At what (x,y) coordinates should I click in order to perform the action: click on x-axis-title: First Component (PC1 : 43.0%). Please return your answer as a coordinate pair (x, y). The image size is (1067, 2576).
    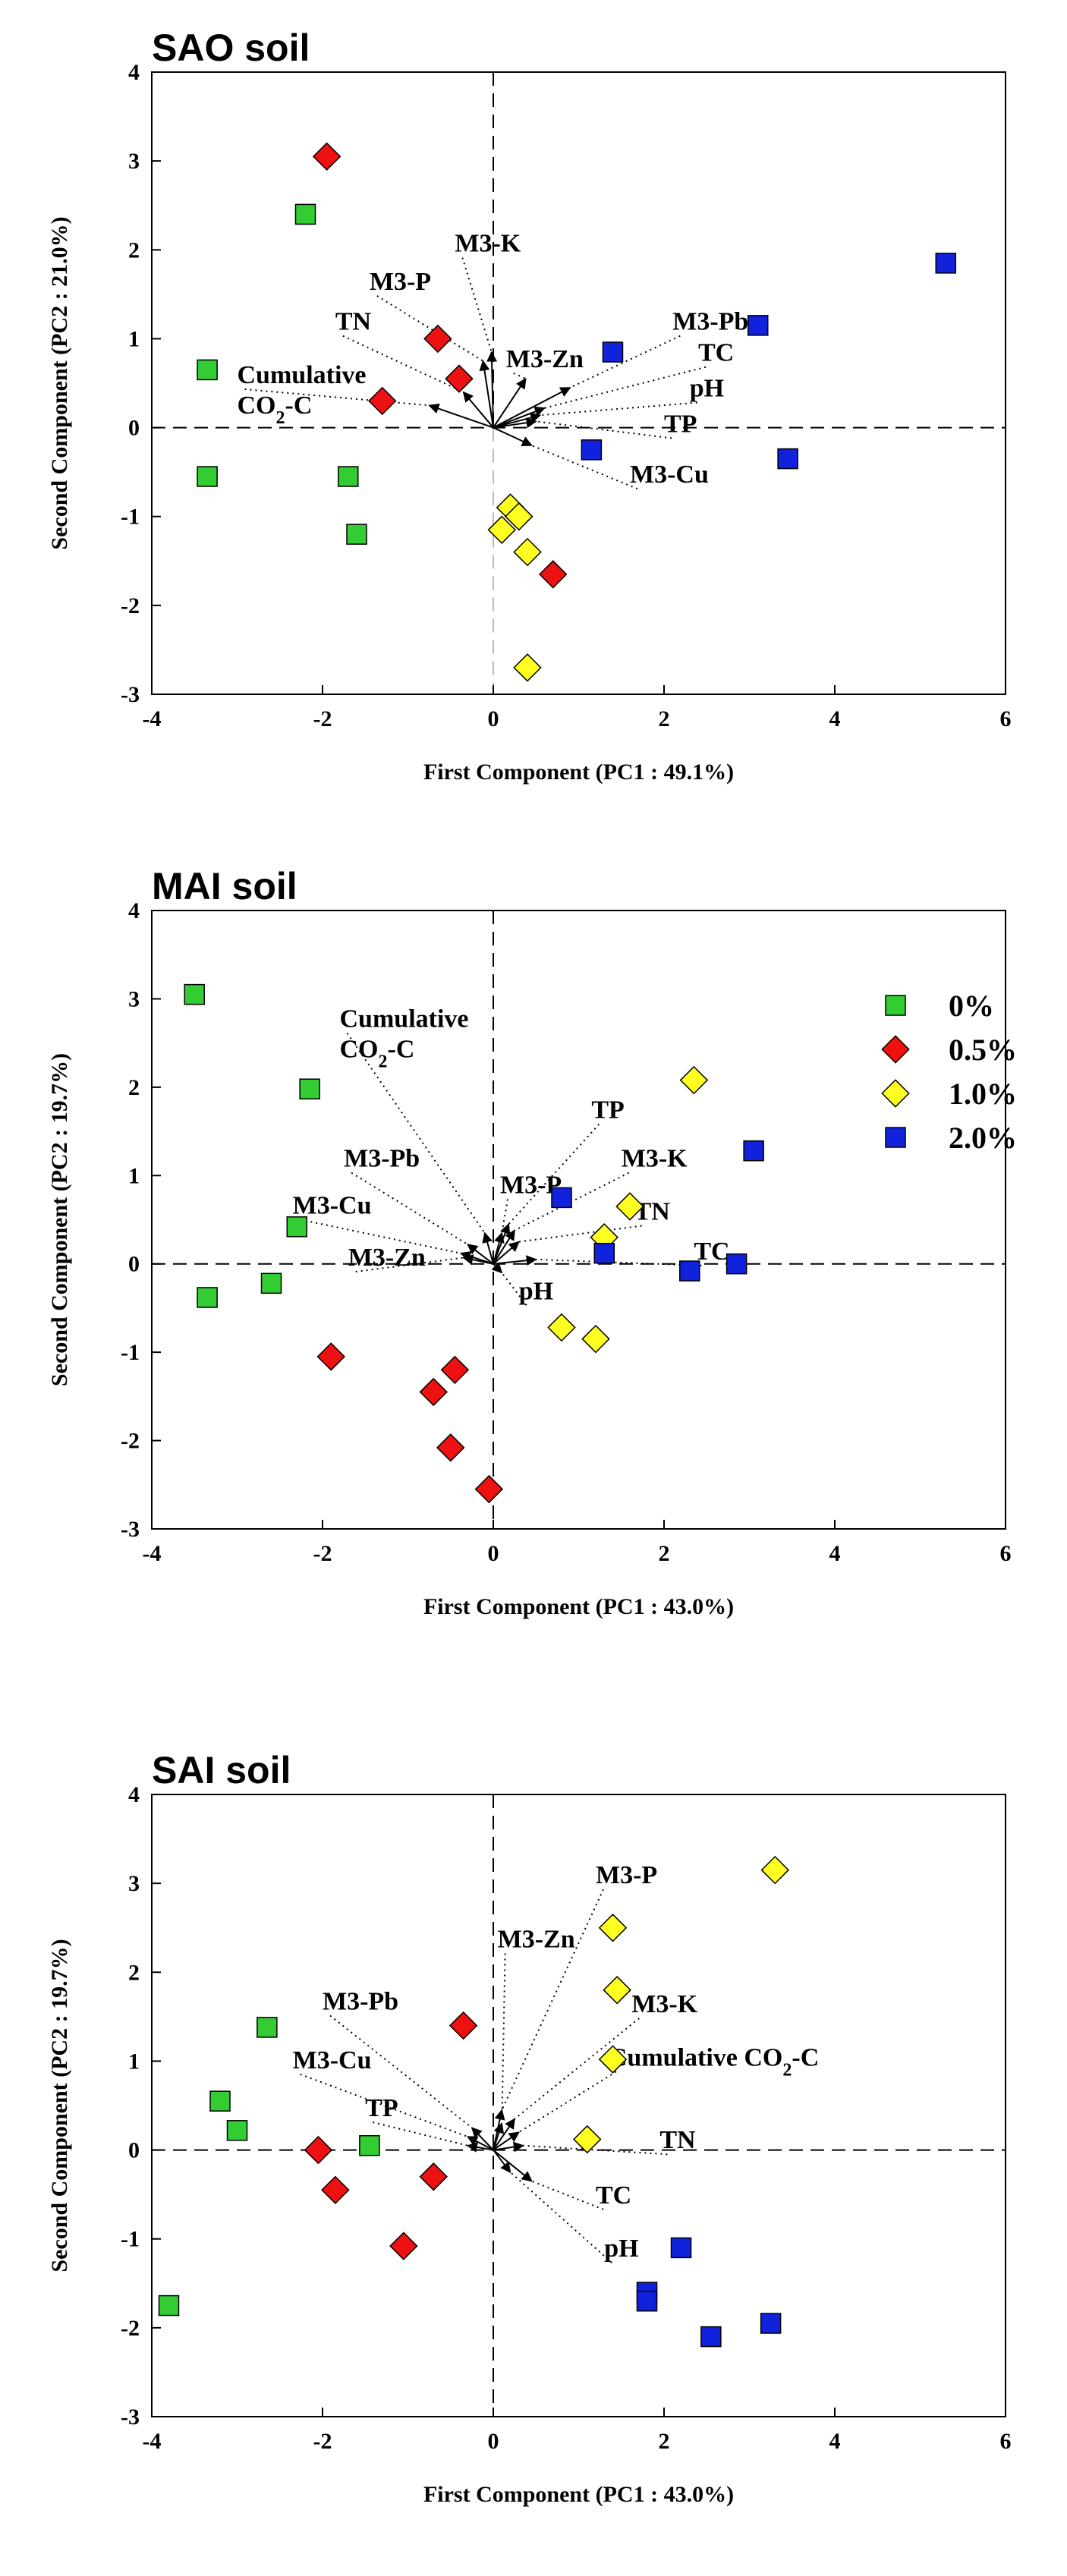
    Looking at the image, I should click on (578, 2494).